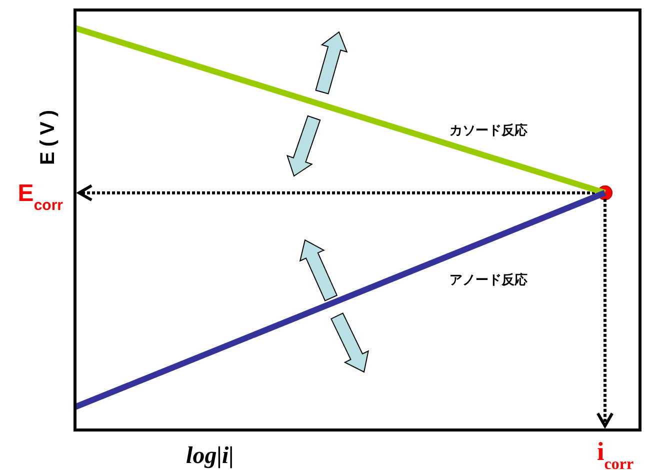 The height and width of the screenshot is (470, 646). I want to click on series-label: カソード反応, so click(488, 130).